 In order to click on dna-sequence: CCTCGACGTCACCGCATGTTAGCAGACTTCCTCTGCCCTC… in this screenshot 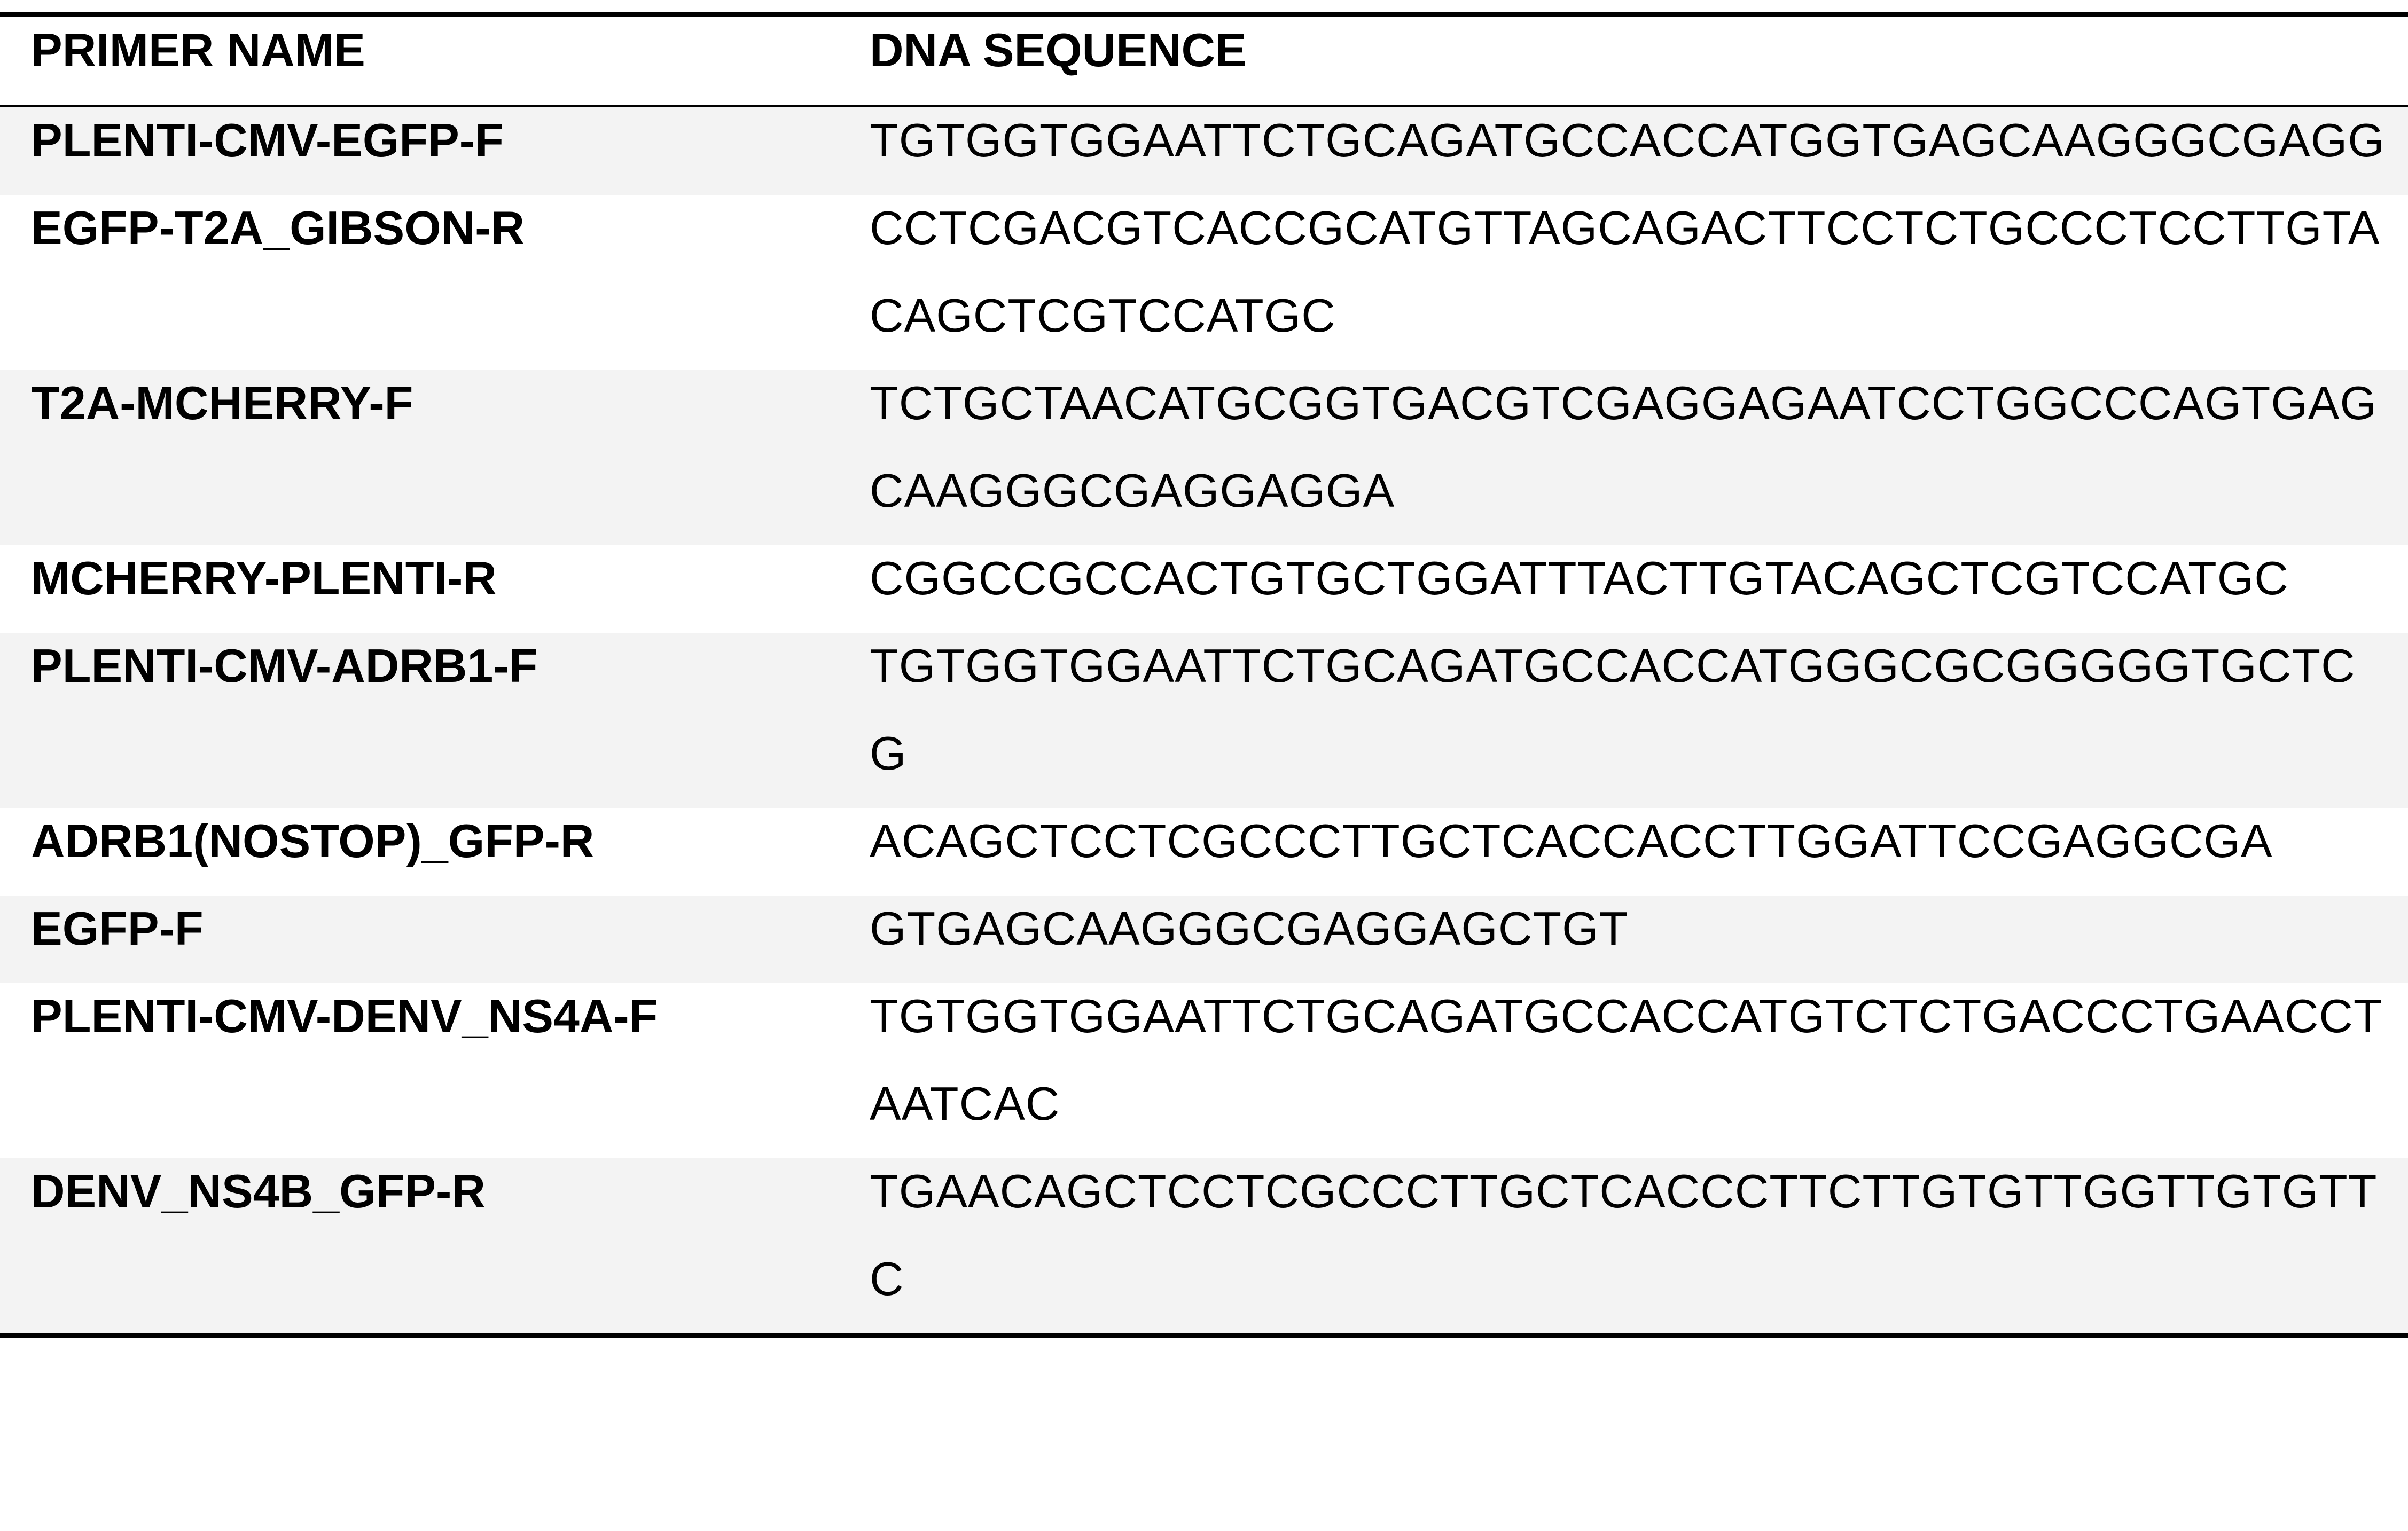, I will do `click(1625, 271)`.